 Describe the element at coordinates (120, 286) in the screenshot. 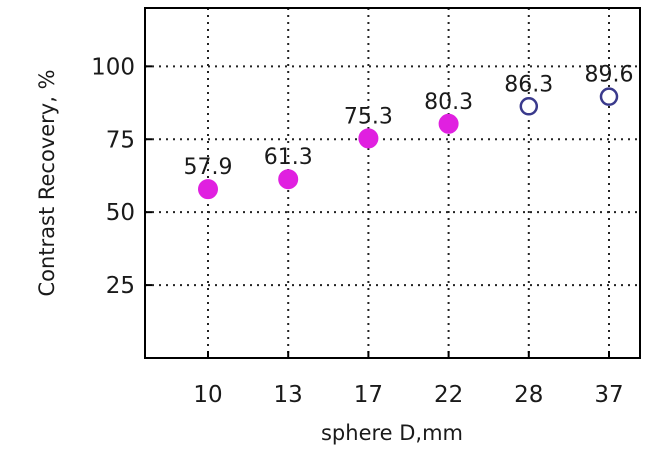

I see `y-tick-label: 25` at that location.